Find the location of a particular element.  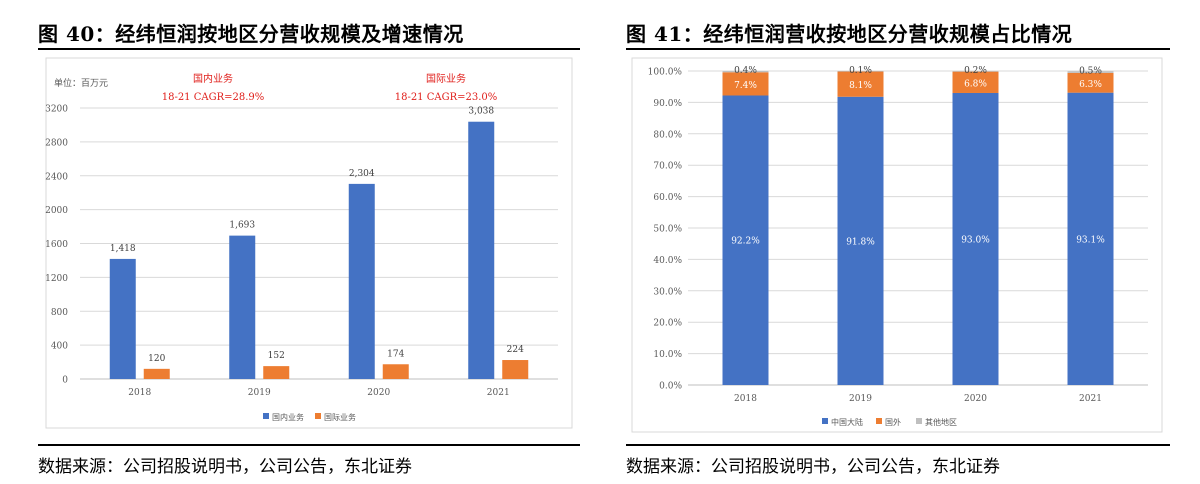

figure-41-title: 图 41：经纬恒润营收按地区分营收规模占比情况 is located at coordinates (849, 34).